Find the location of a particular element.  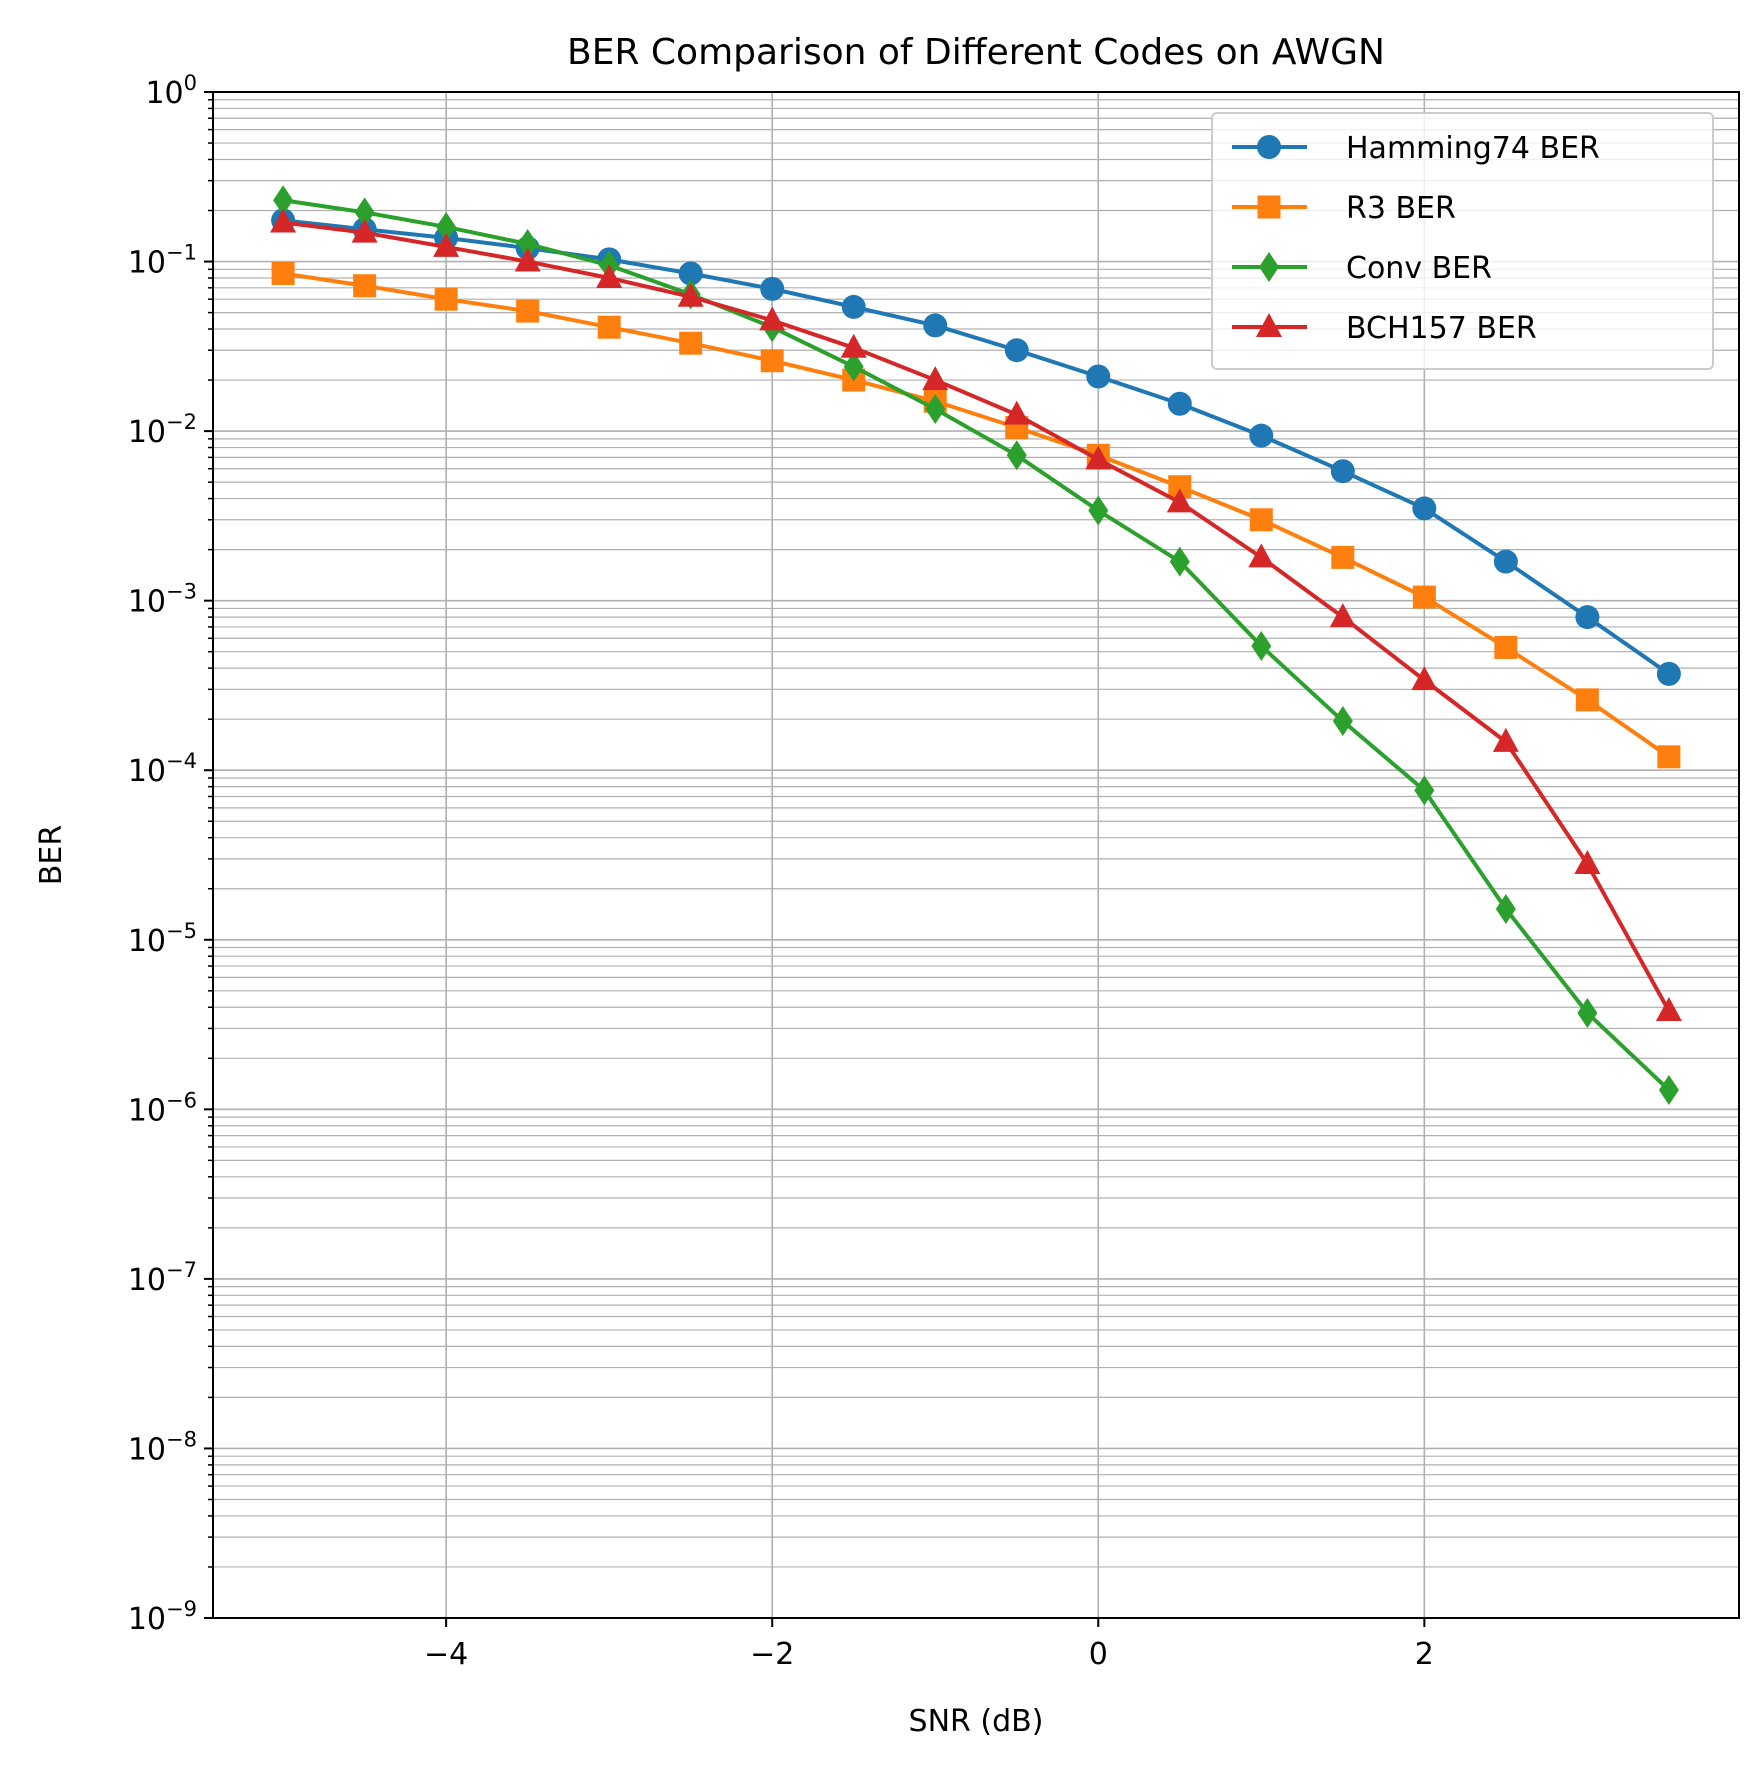

y-tick-label: 10⁻² is located at coordinates (162, 430).